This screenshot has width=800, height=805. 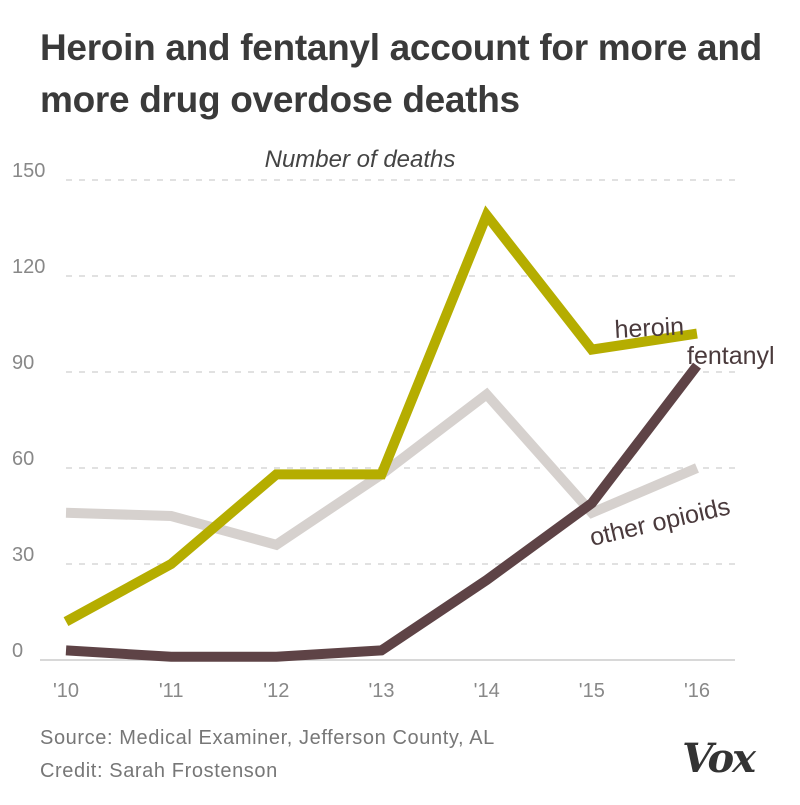 What do you see at coordinates (697, 691) in the screenshot?
I see `x-tick-label: '16` at bounding box center [697, 691].